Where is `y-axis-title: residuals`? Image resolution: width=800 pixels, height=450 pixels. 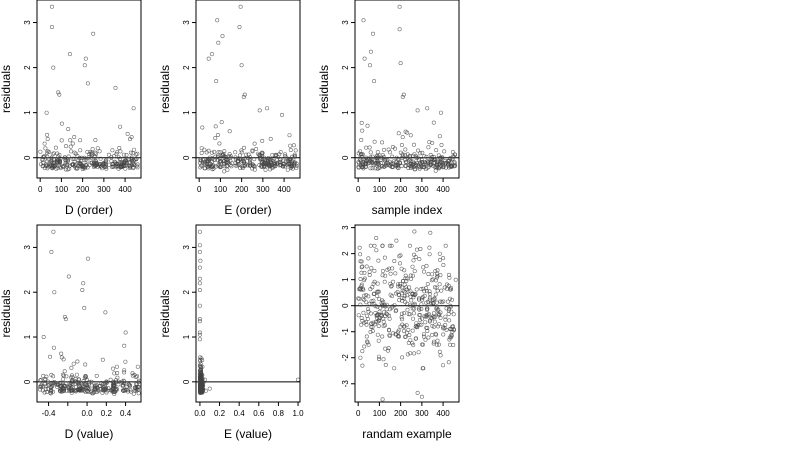
y-axis-title: residuals is located at coordinates (324, 313).